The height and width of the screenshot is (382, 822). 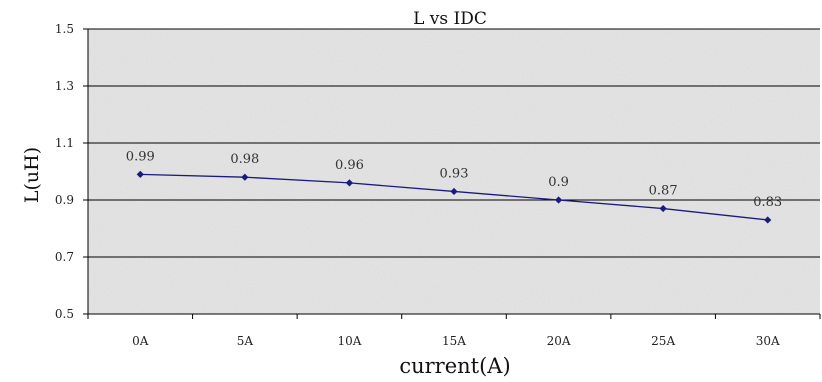 What do you see at coordinates (349, 341) in the screenshot?
I see `x-tick-label: 10A` at bounding box center [349, 341].